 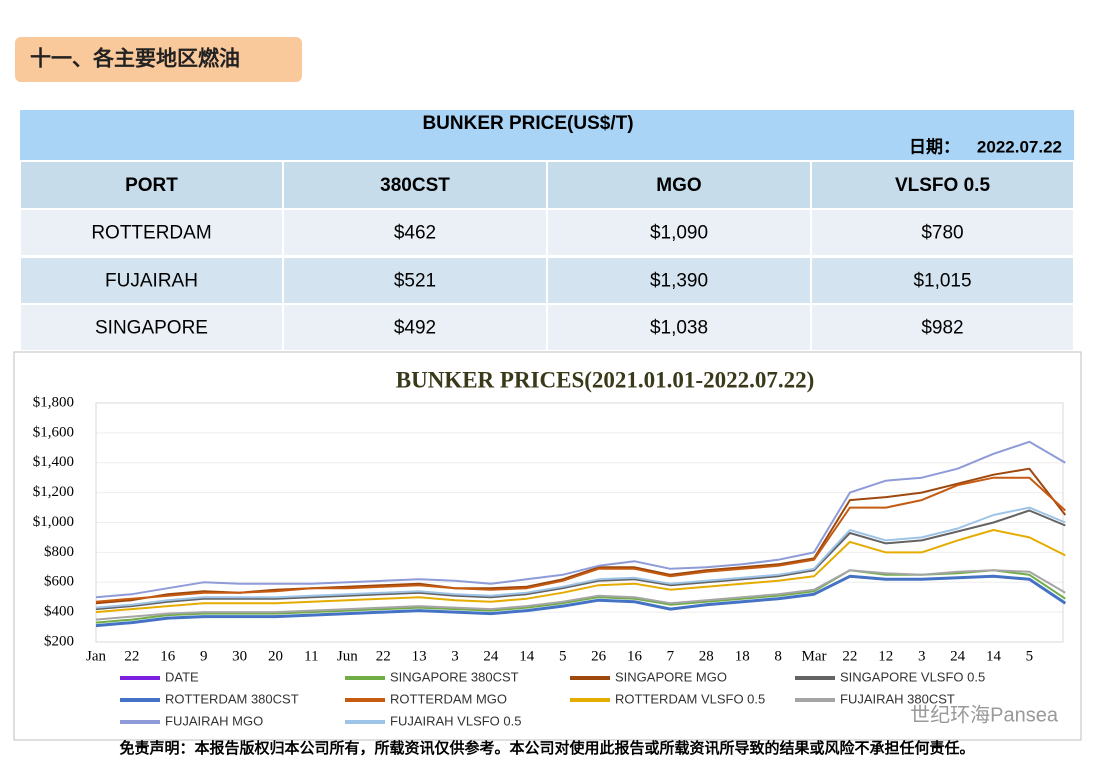 What do you see at coordinates (1019, 146) in the screenshot?
I see `date: 2022.07.22` at bounding box center [1019, 146].